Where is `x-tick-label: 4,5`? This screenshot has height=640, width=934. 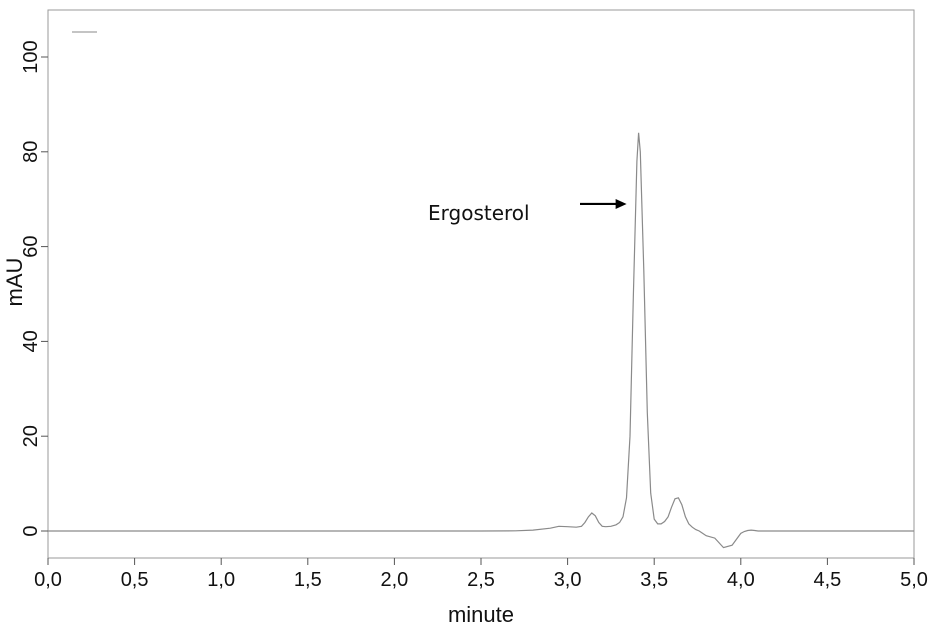 x-tick-label: 4,5 is located at coordinates (827, 580).